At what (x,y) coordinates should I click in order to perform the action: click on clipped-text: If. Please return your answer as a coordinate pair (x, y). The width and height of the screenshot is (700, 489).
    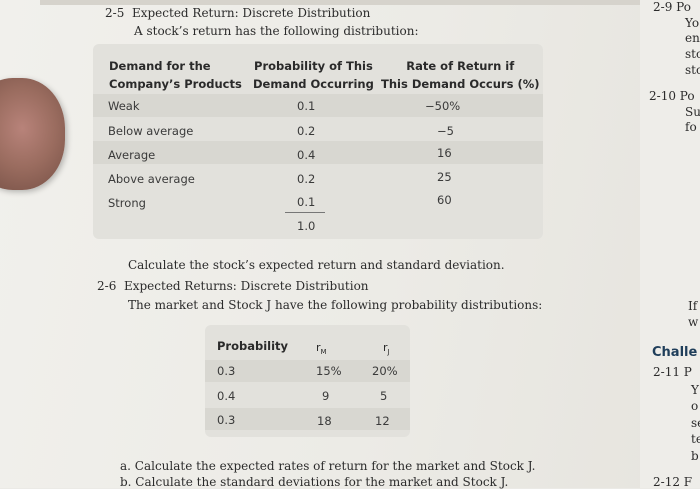
    Looking at the image, I should click on (693, 306).